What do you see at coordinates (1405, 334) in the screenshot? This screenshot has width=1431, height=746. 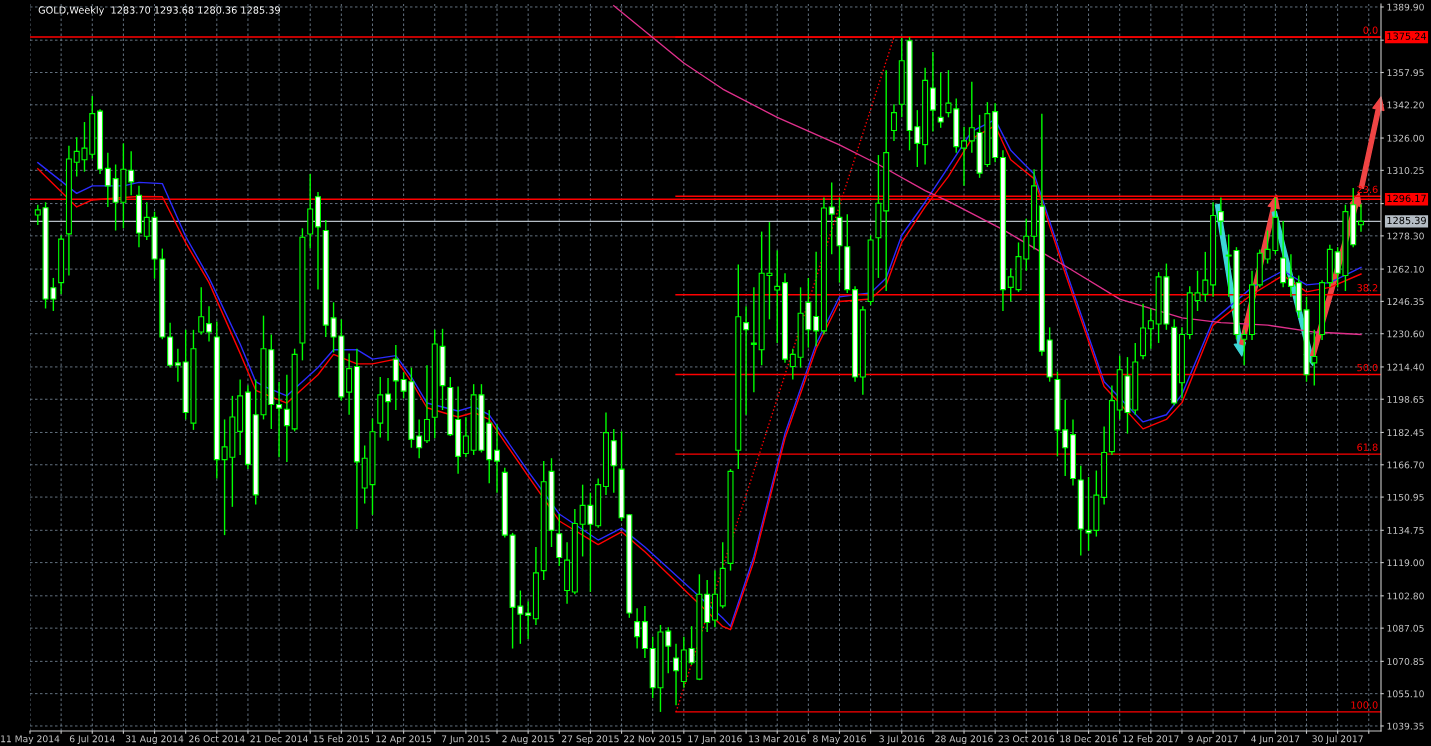 I see `y-tick-label: 1230.60` at bounding box center [1405, 334].